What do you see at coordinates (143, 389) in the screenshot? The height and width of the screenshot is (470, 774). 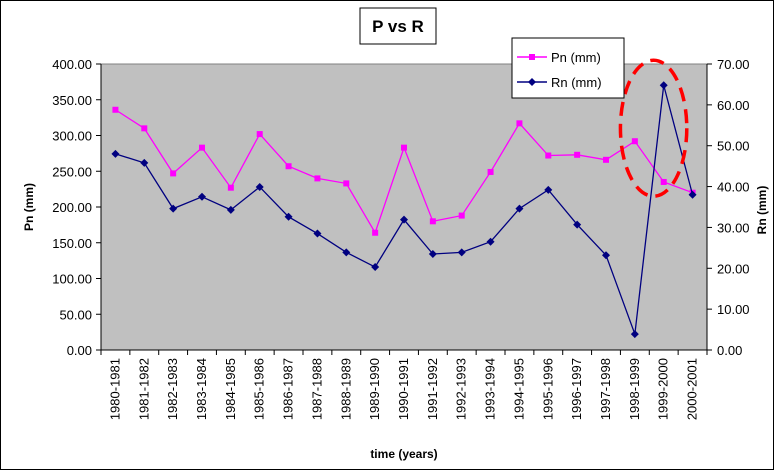 I see `x-tick-label: 1981-1982` at bounding box center [143, 389].